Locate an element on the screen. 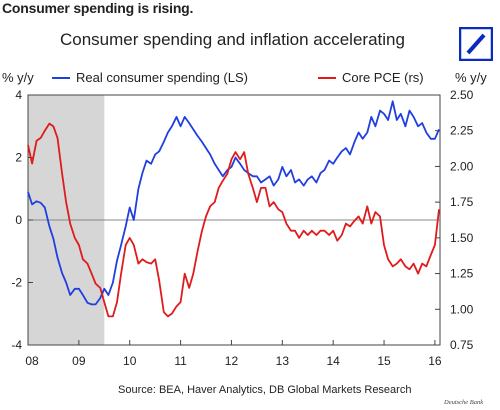 Image resolution: width=500 pixels, height=410 pixels. right-tick-label: 1.50 is located at coordinates (462, 238).